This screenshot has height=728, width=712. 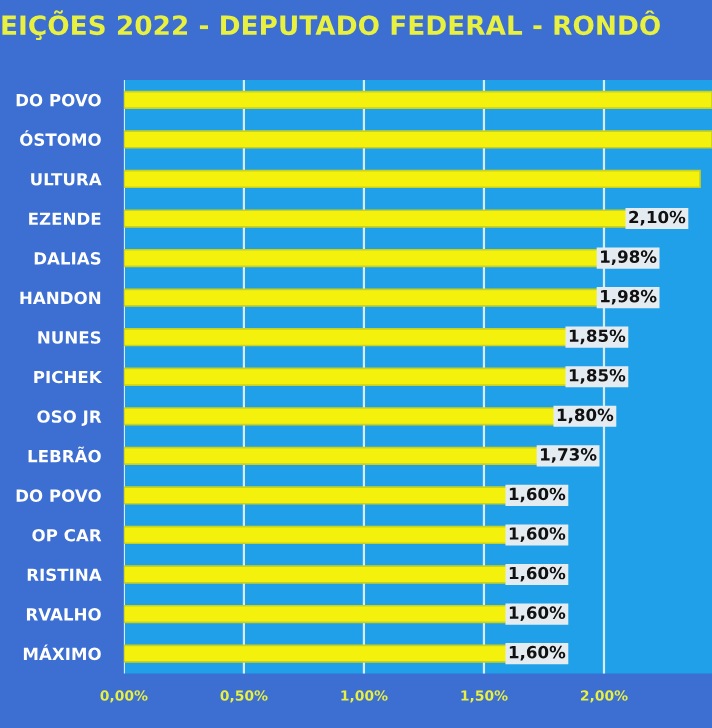 I want to click on y-tick-label: MÁXIMO, so click(x=62, y=652).